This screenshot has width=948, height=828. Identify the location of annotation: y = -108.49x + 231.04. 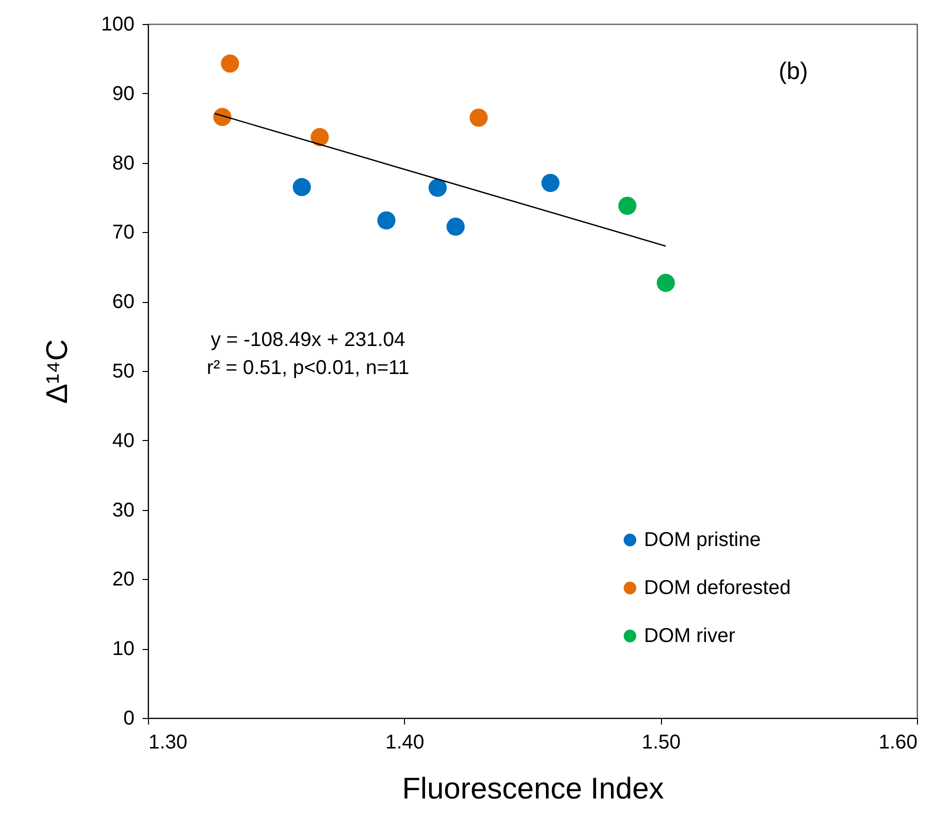
(308, 340).